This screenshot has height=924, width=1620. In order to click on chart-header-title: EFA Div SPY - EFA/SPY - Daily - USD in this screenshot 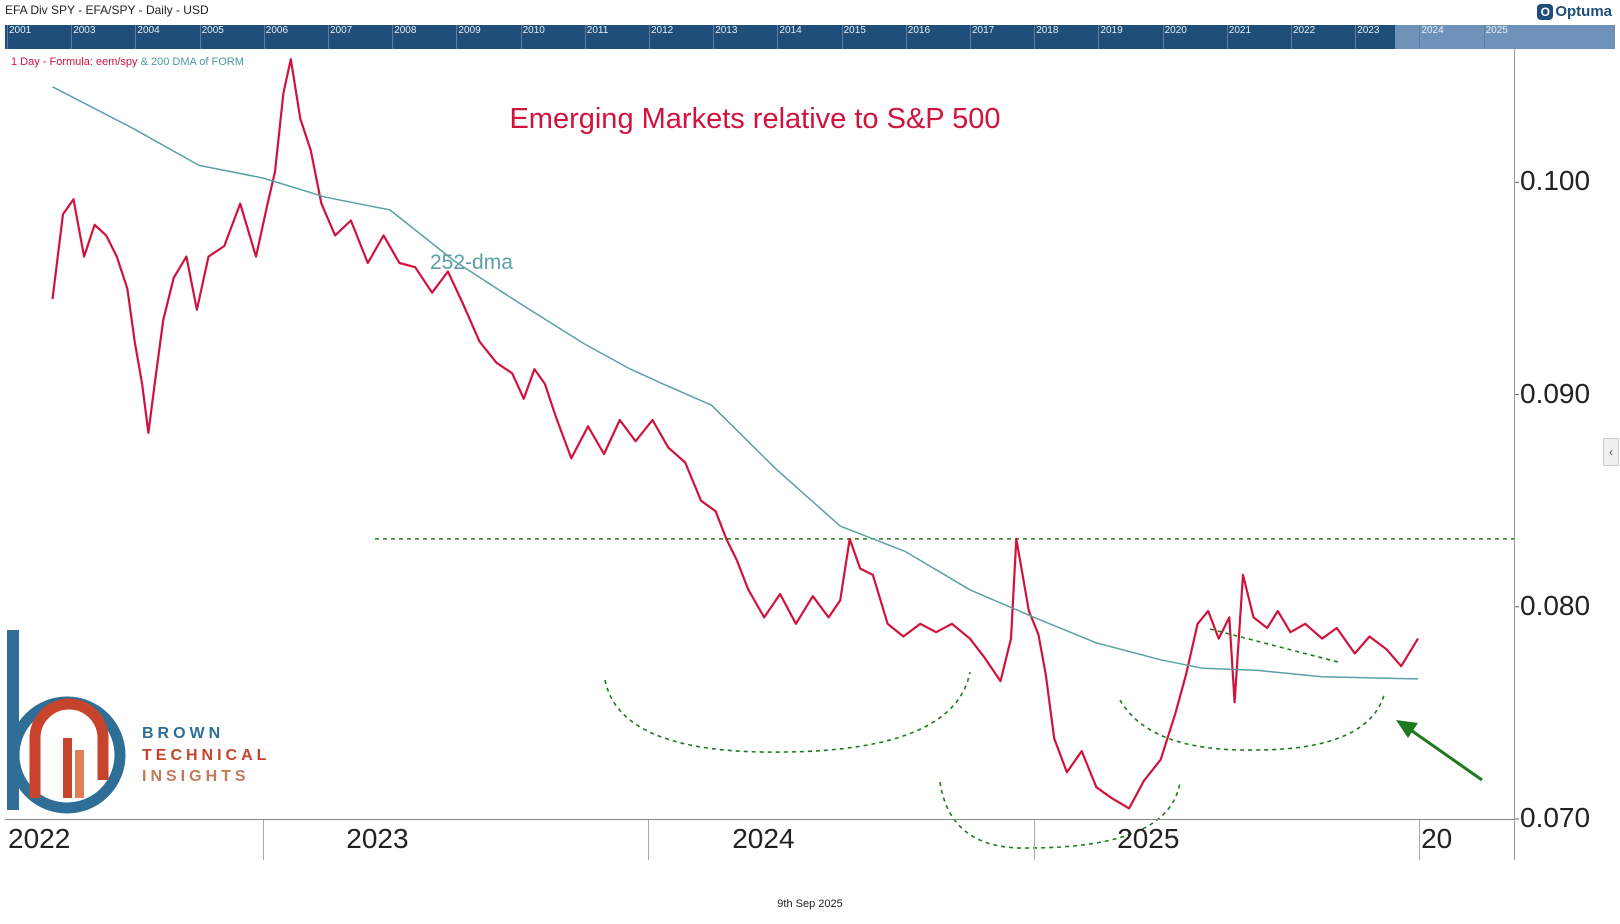, I will do `click(107, 10)`.